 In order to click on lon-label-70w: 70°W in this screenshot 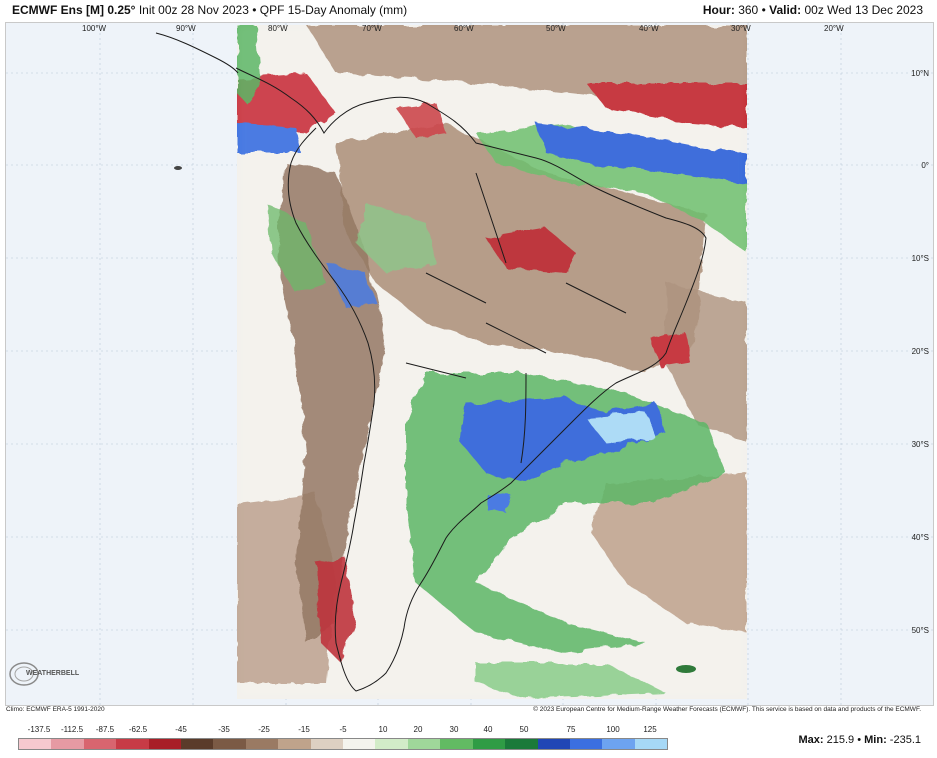, I will do `click(372, 28)`.